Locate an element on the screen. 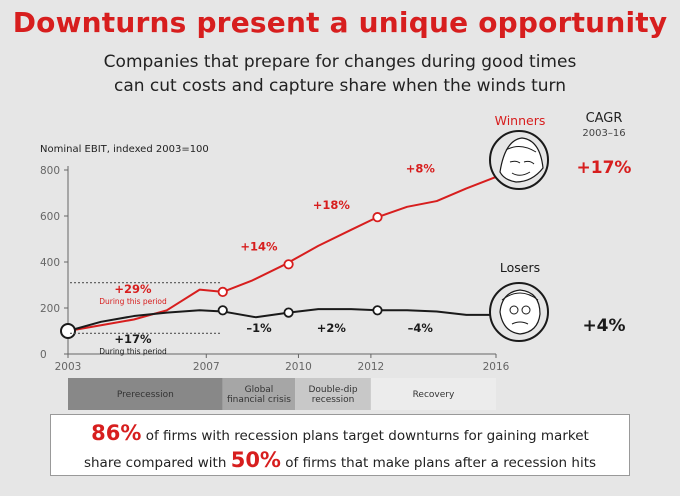 The width and height of the screenshot is (680, 496). loser-face-head is located at coordinates (520, 312).